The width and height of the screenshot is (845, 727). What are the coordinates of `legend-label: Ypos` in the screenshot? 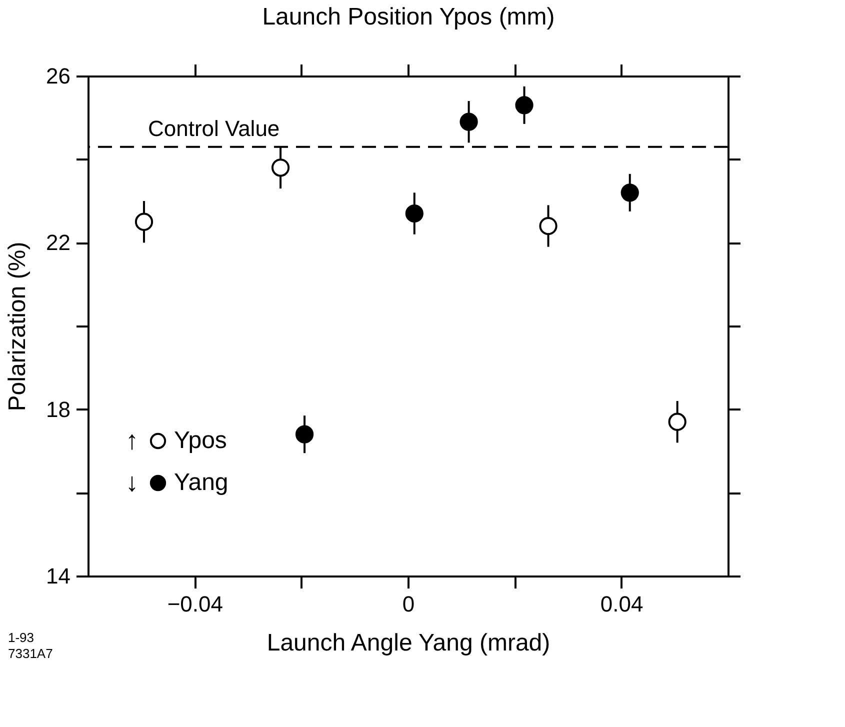 It's located at (200, 440).